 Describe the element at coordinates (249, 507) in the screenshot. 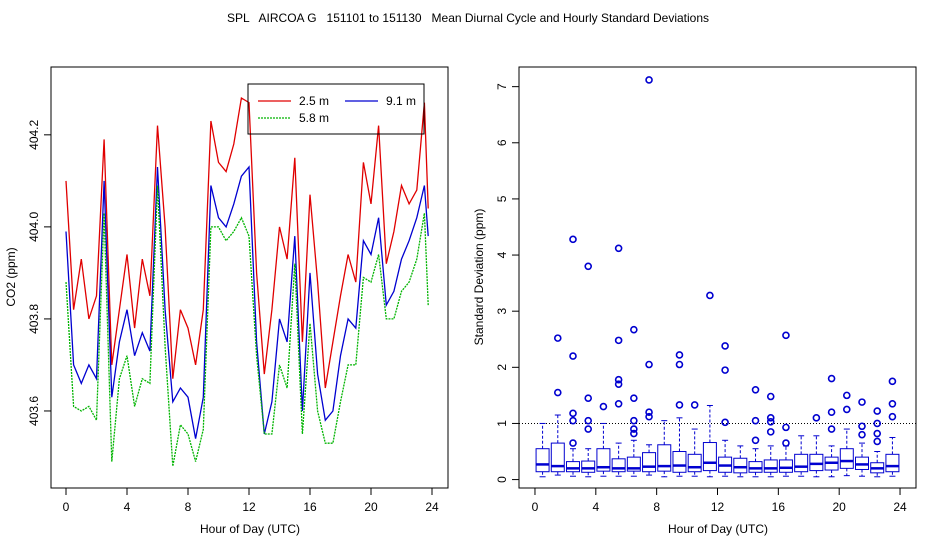

I see `co2-x-tick-label: 12` at that location.